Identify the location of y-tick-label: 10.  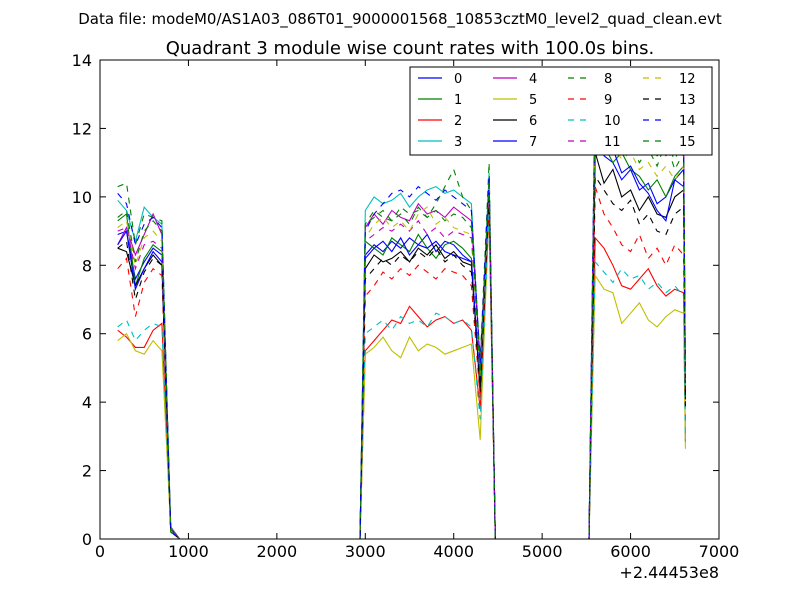
(82, 197).